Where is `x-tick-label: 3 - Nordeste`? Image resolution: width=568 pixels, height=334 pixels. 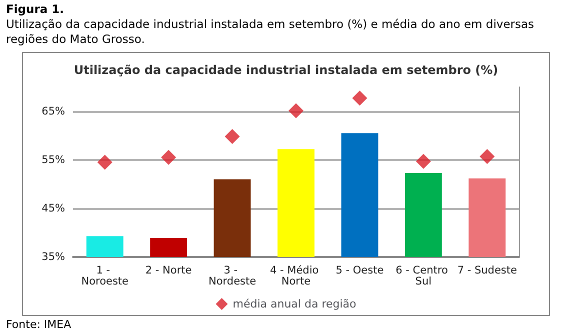 x-tick-label: 3 - Nordeste is located at coordinates (232, 276).